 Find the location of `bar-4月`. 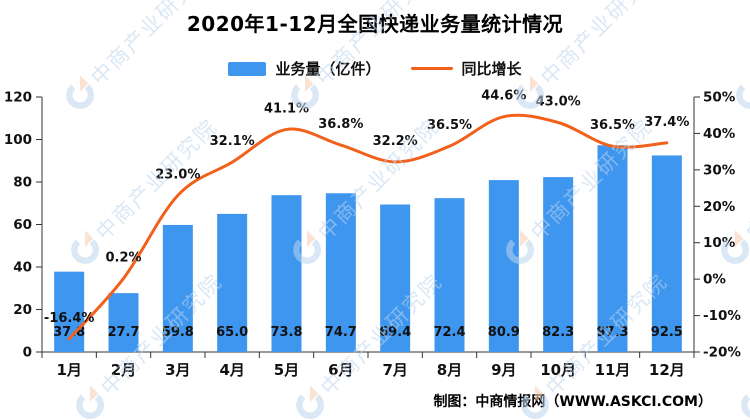

bar-4月 is located at coordinates (232, 282).